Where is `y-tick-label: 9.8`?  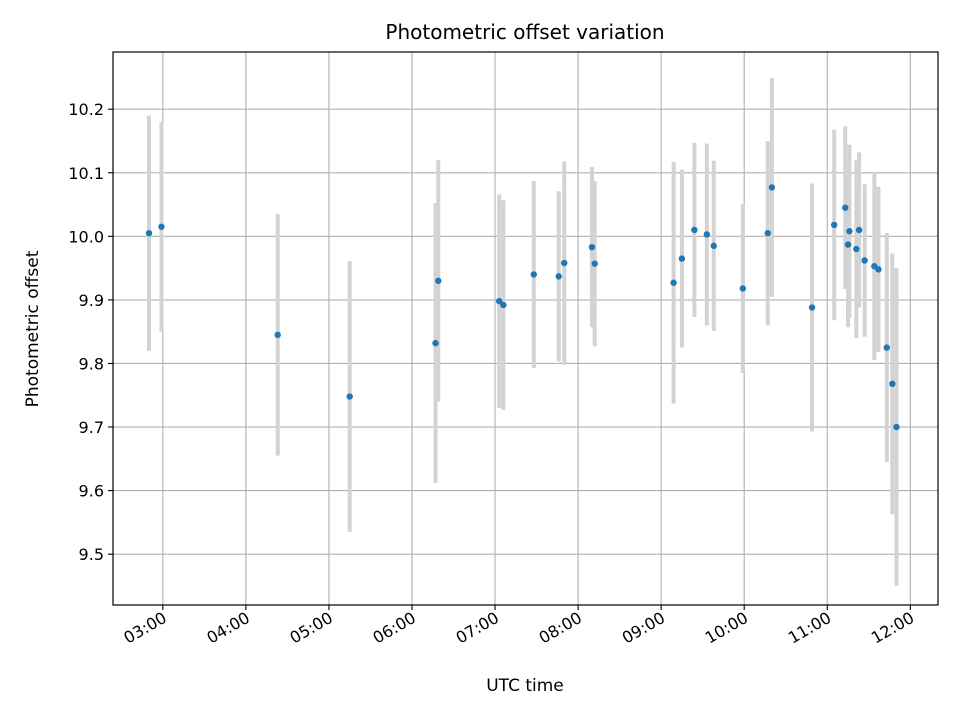 y-tick-label: 9.8 is located at coordinates (91, 363).